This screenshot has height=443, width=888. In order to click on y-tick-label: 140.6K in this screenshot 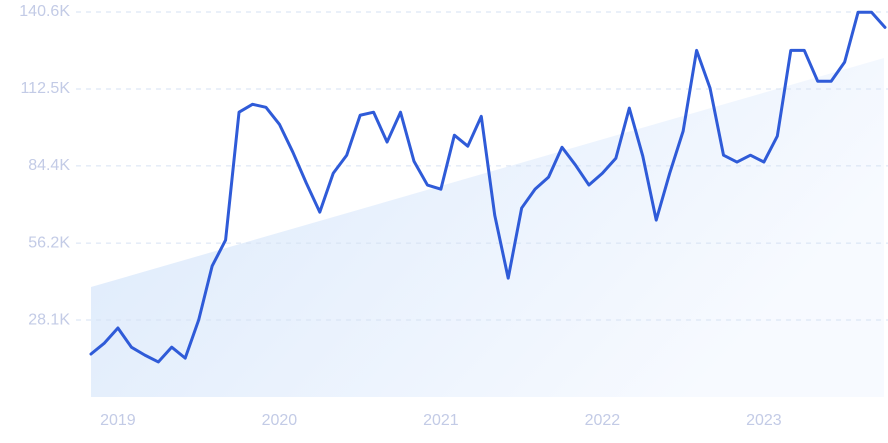, I will do `click(44, 11)`.